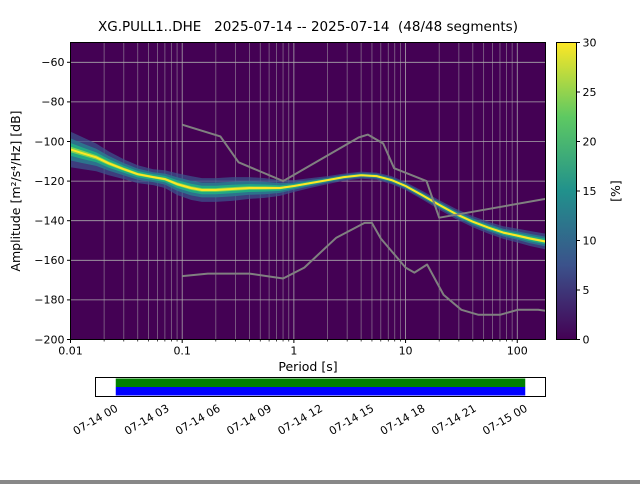  What do you see at coordinates (49, 181) in the screenshot?
I see `y-tick-label: −120` at bounding box center [49, 181].